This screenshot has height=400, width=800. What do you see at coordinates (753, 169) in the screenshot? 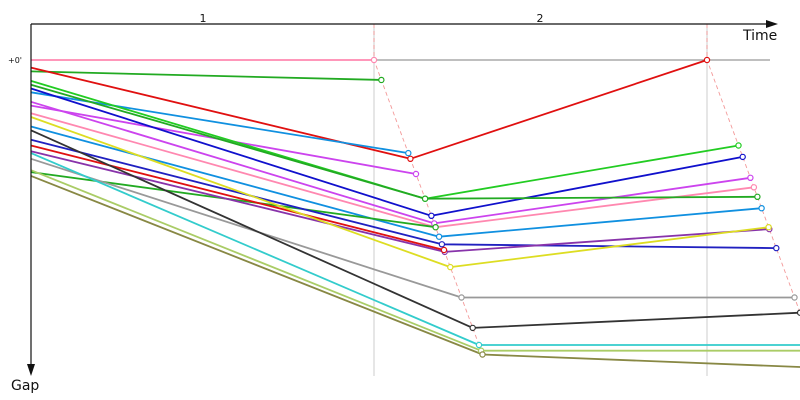
I see `lap-2-position-trace` at bounding box center [753, 169].